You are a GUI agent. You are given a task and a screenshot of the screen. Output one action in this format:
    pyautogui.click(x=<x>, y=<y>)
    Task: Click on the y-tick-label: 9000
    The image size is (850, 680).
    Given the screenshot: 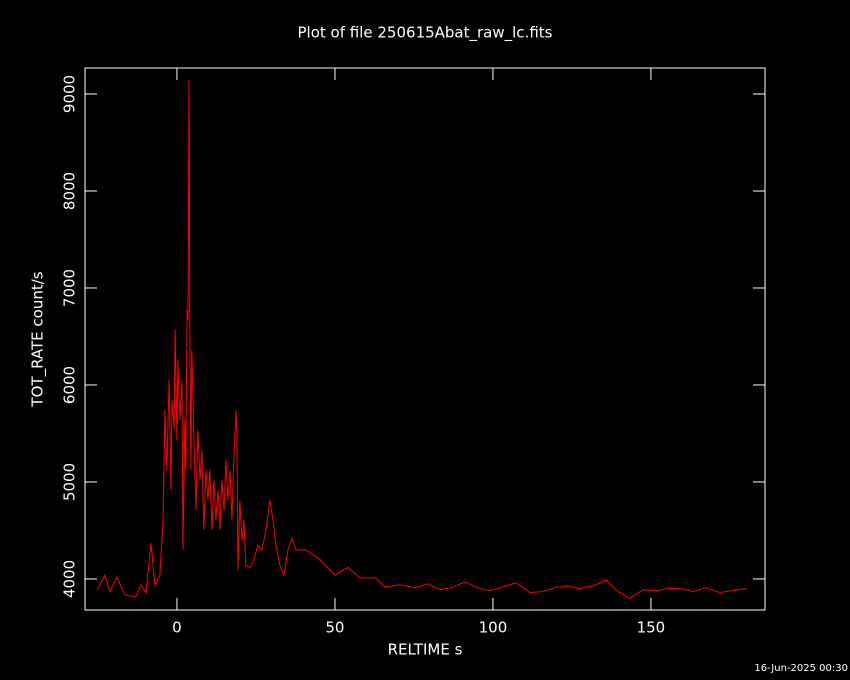 What is the action you would take?
    pyautogui.click(x=70, y=94)
    